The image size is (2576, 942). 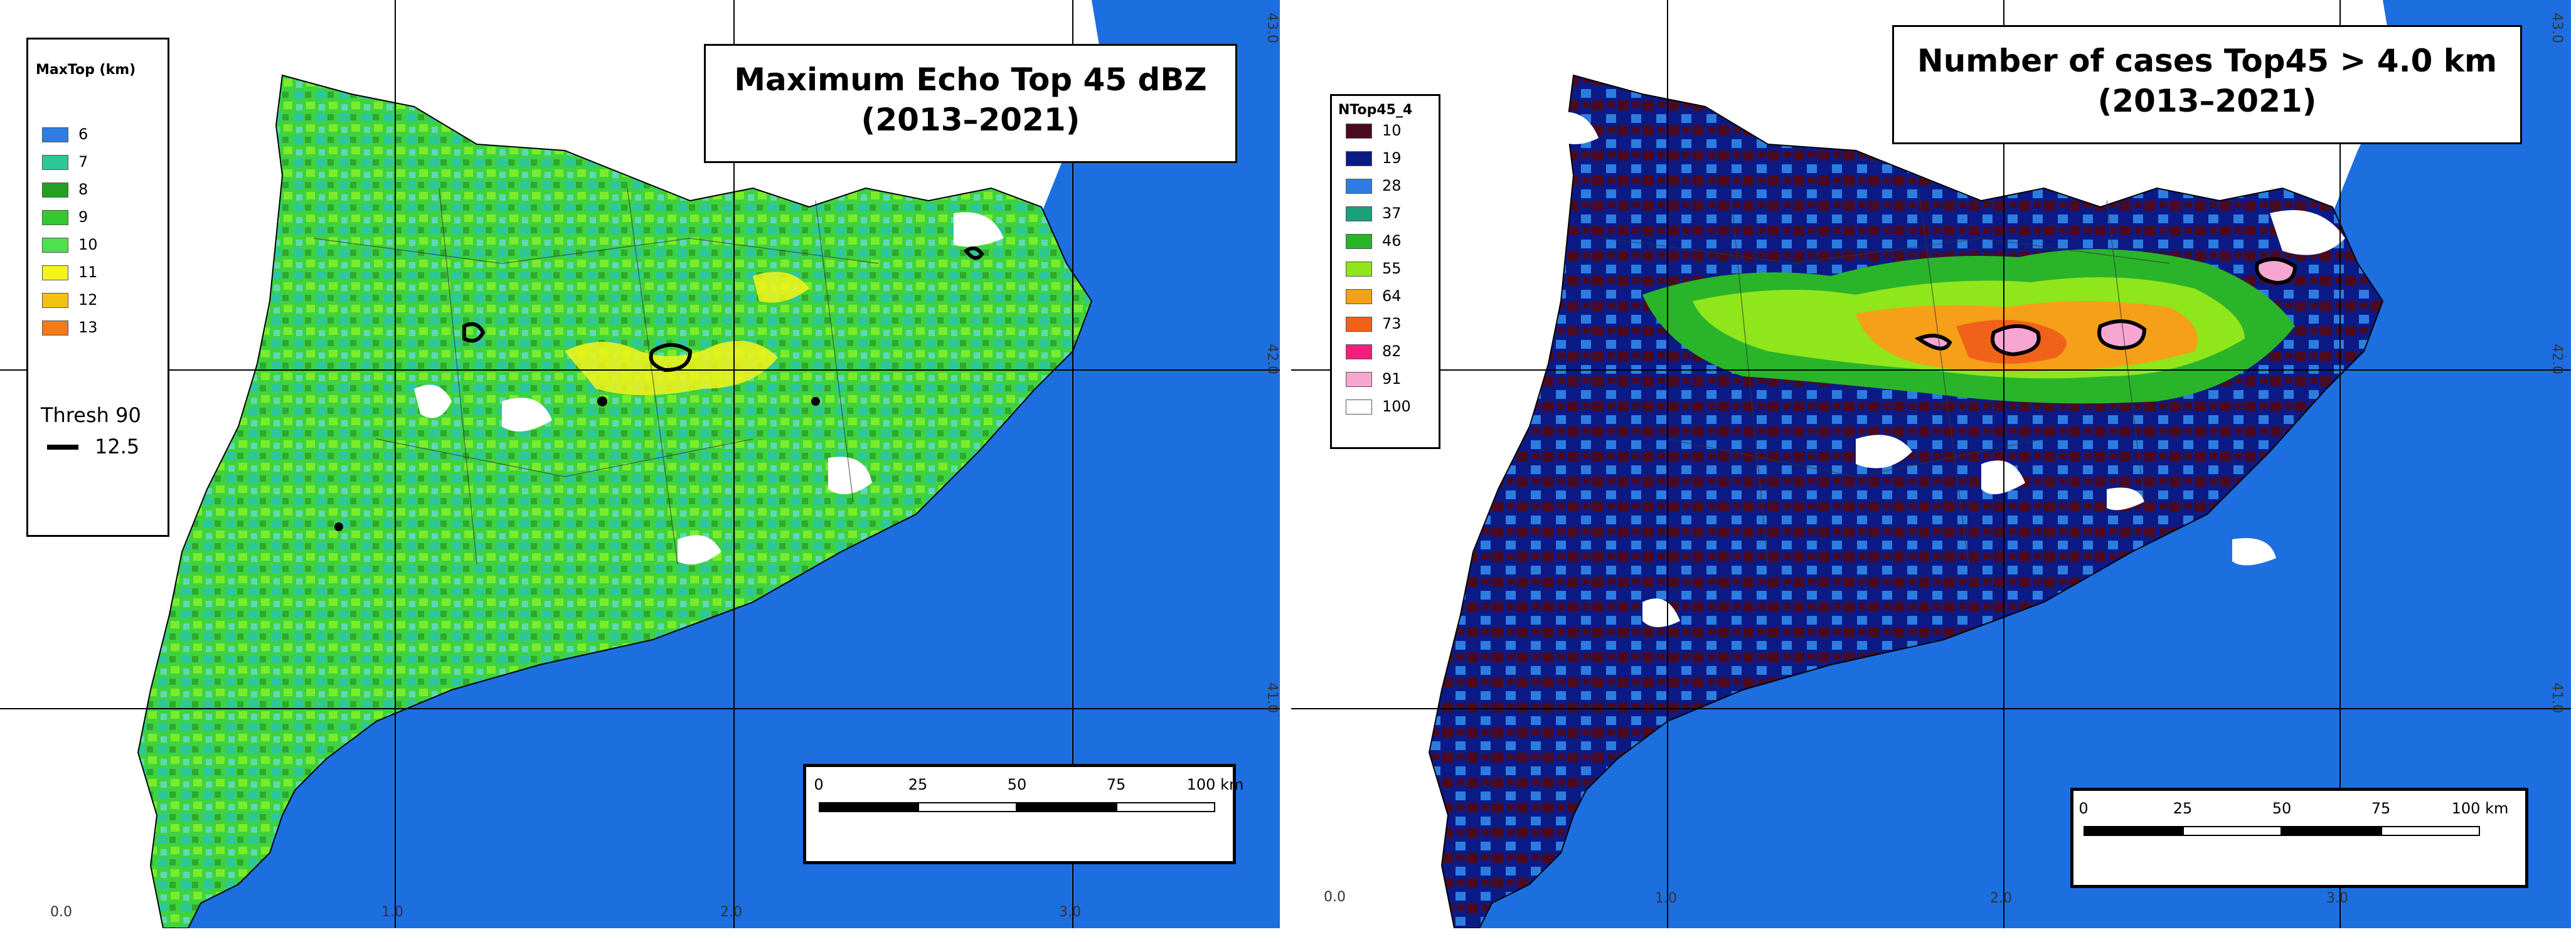 What do you see at coordinates (83, 217) in the screenshot?
I see `legend-label: 9` at bounding box center [83, 217].